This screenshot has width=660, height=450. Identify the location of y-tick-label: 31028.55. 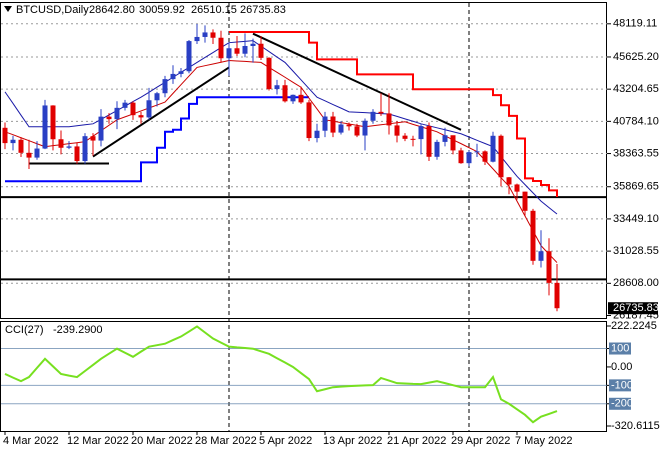
(636, 251).